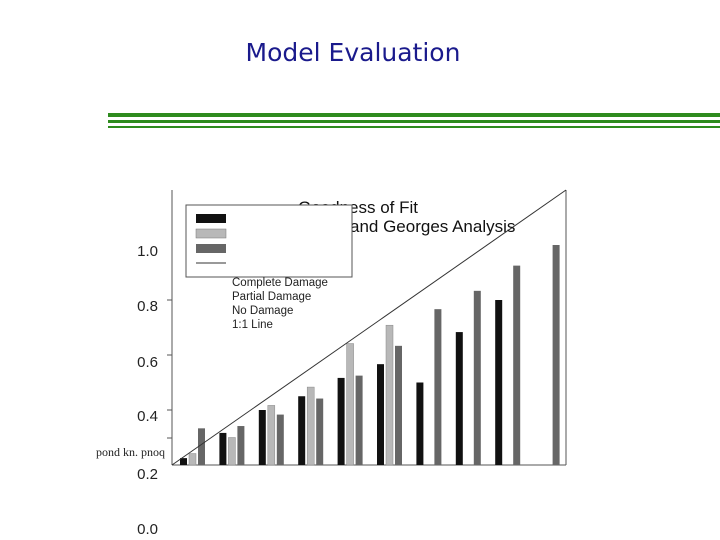 The image size is (720, 540). Describe the element at coordinates (147, 416) in the screenshot. I see `y-tick-label: 0.4` at that location.